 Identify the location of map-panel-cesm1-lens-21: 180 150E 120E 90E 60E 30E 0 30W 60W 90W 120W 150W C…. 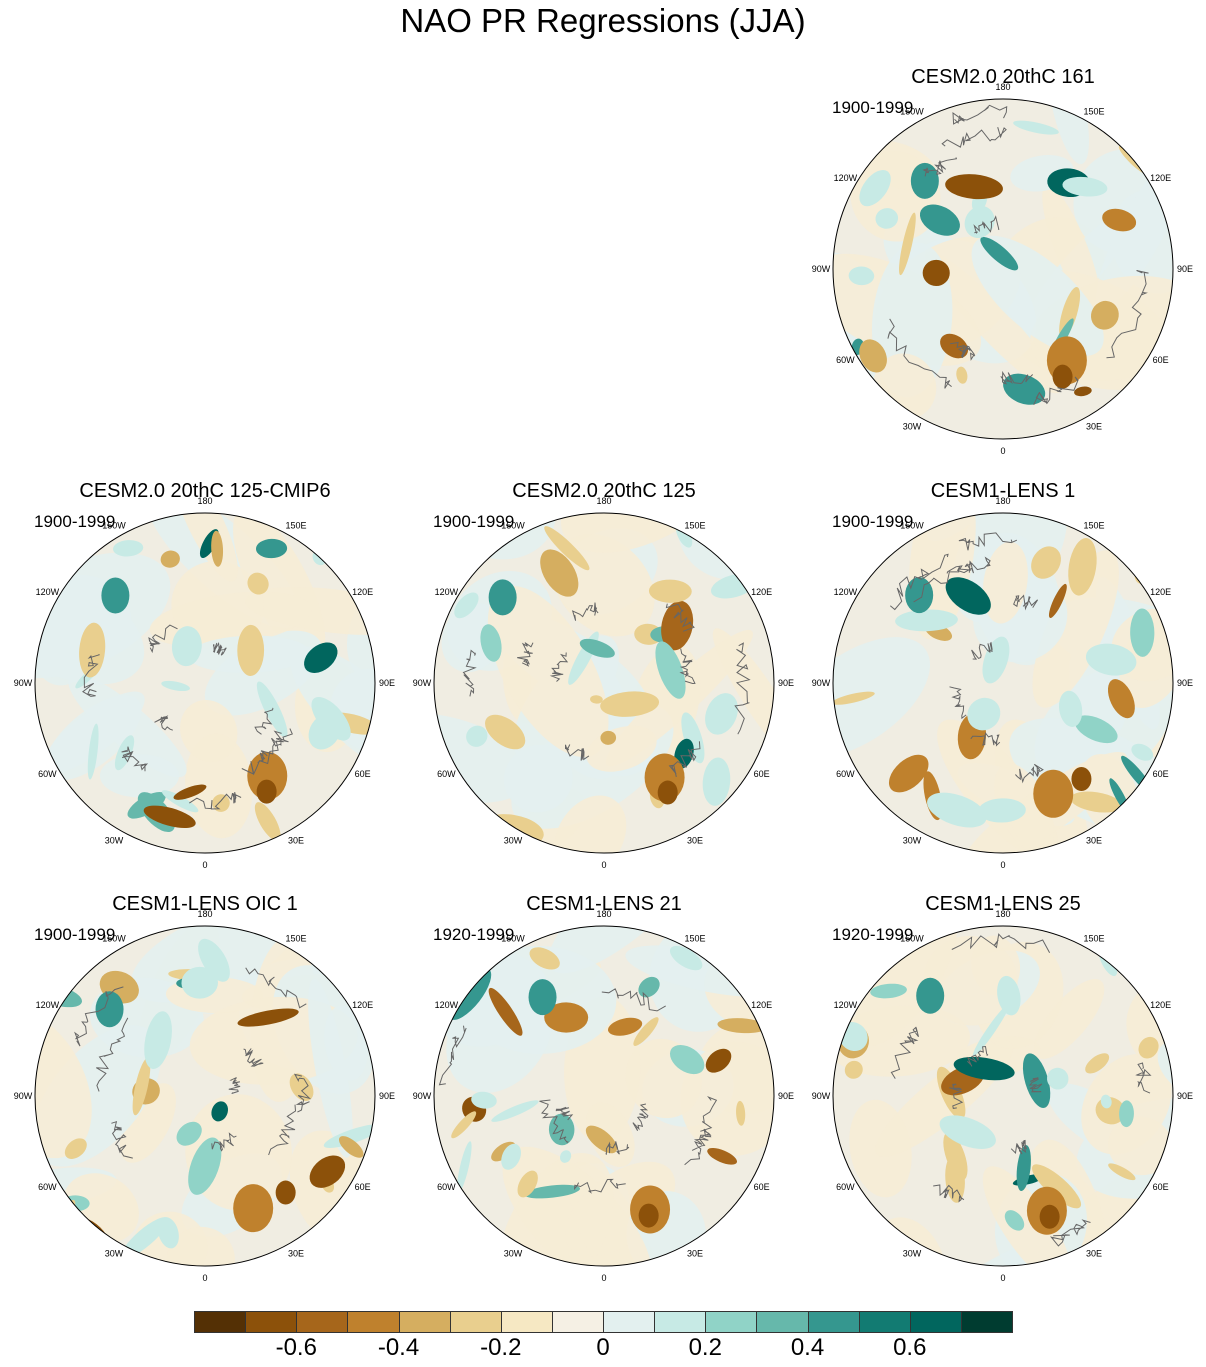
(604, 1093).